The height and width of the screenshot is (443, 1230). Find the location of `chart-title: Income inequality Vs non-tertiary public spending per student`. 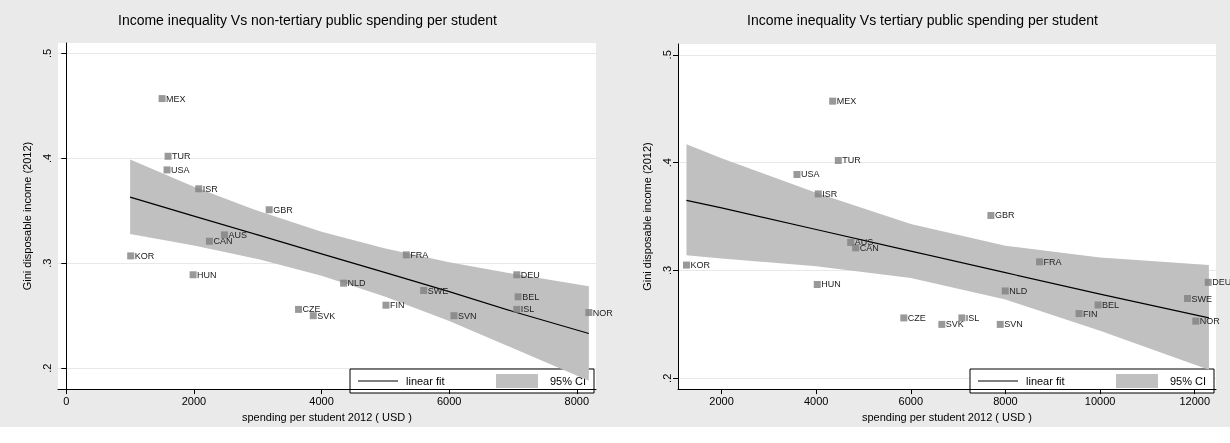

chart-title: Income inequality Vs non-tertiary public spending per student is located at coordinates (308, 20).